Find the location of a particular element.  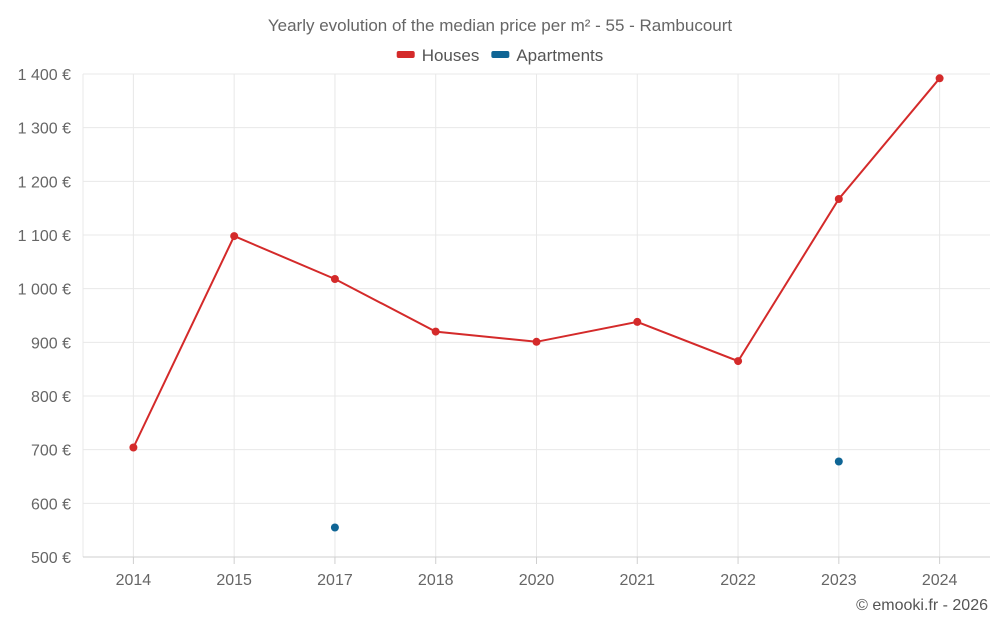

x-tick-label: 2024 is located at coordinates (940, 580).